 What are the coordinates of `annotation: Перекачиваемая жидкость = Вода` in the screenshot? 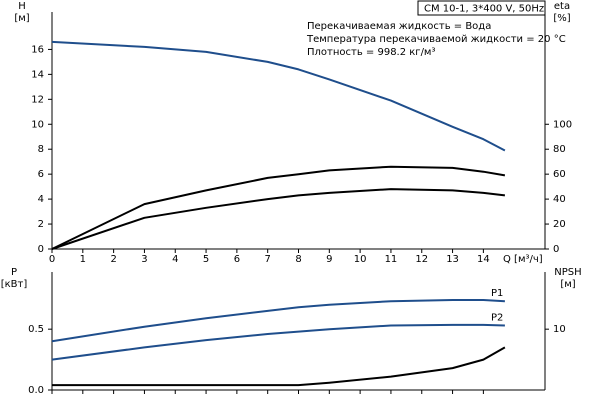 It's located at (399, 26).